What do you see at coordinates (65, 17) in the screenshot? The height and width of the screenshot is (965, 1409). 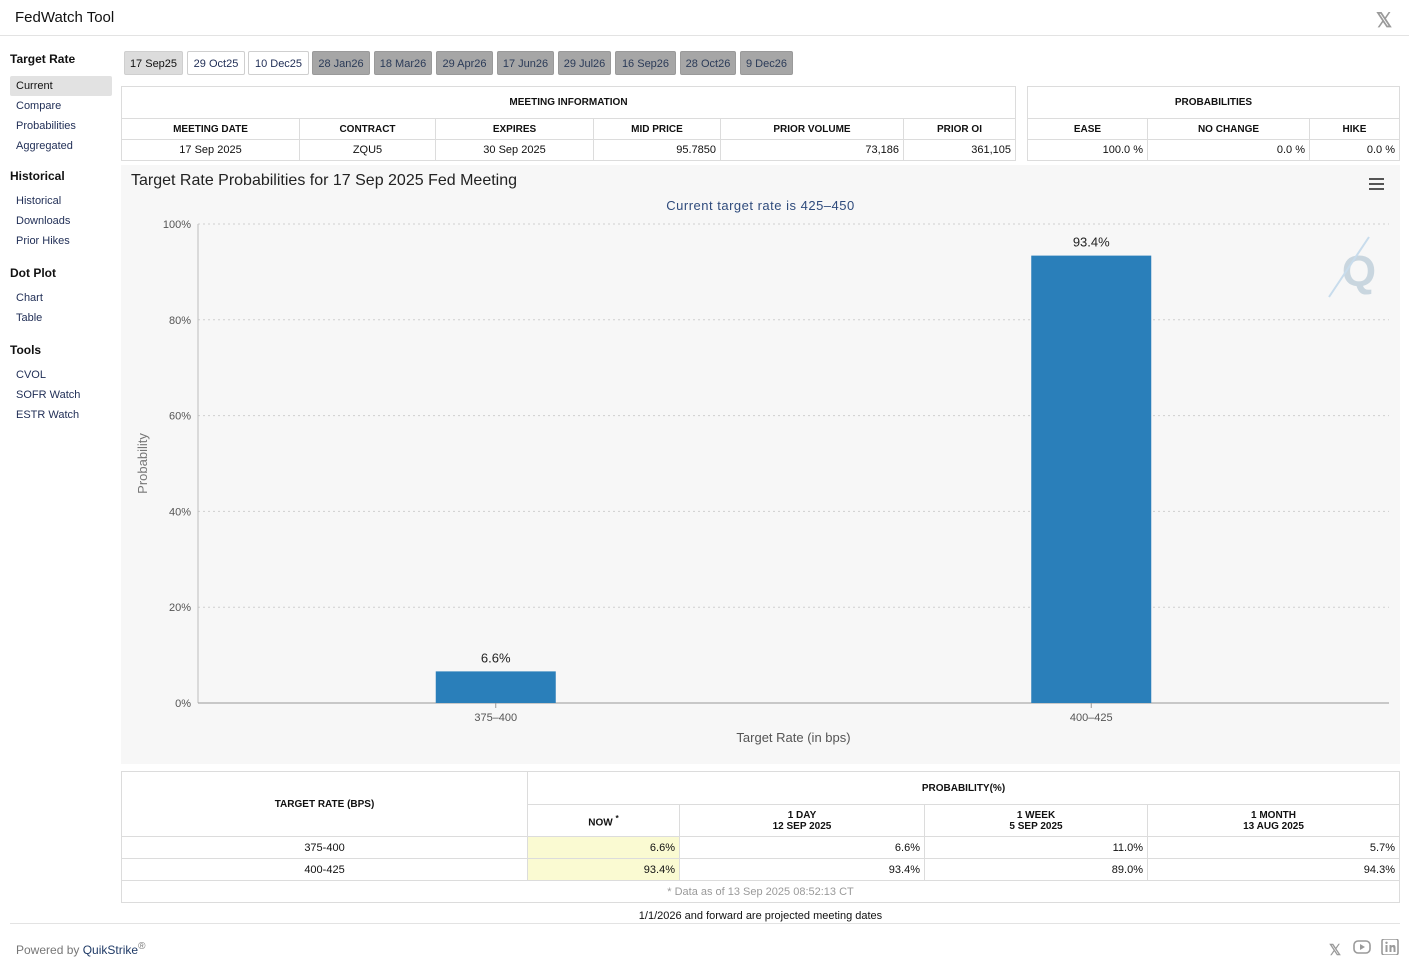 I see `app-title: FedWatch Tool` at bounding box center [65, 17].